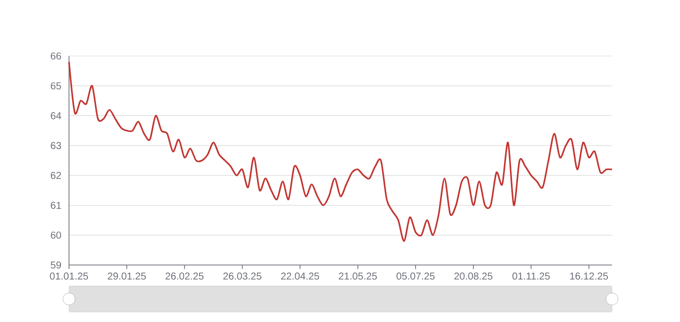 Image resolution: width=680 pixels, height=322 pixels. What do you see at coordinates (531, 276) in the screenshot?
I see `x-tick-label: 01.11.25` at bounding box center [531, 276].